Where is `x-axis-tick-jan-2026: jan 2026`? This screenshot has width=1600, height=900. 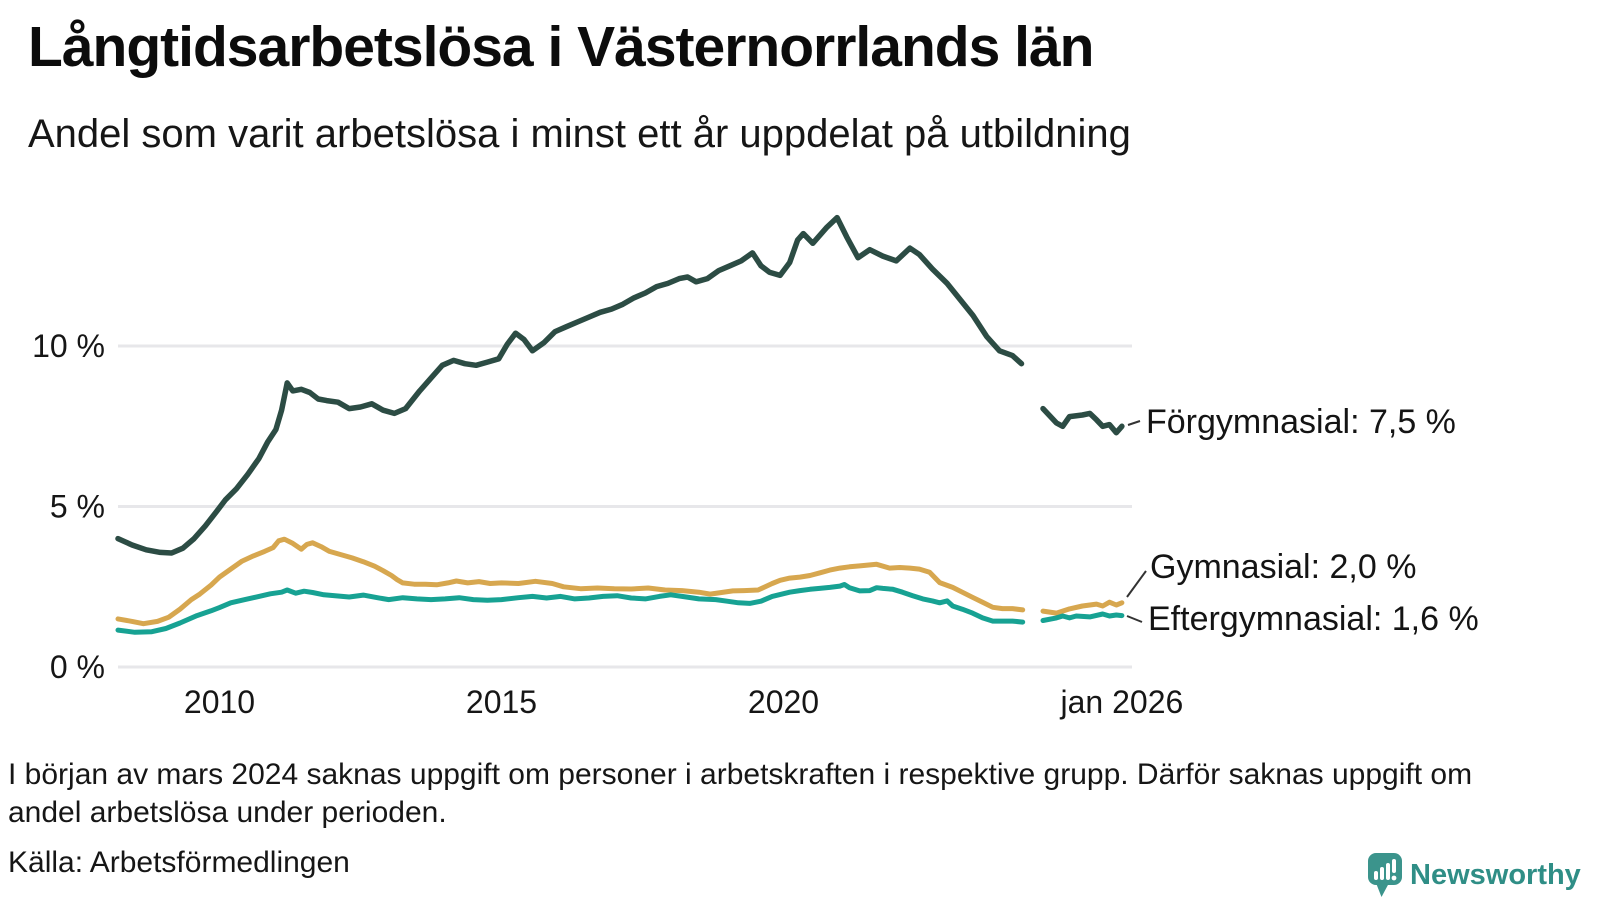 x-axis-tick-jan-2026: jan 2026 is located at coordinates (1122, 702).